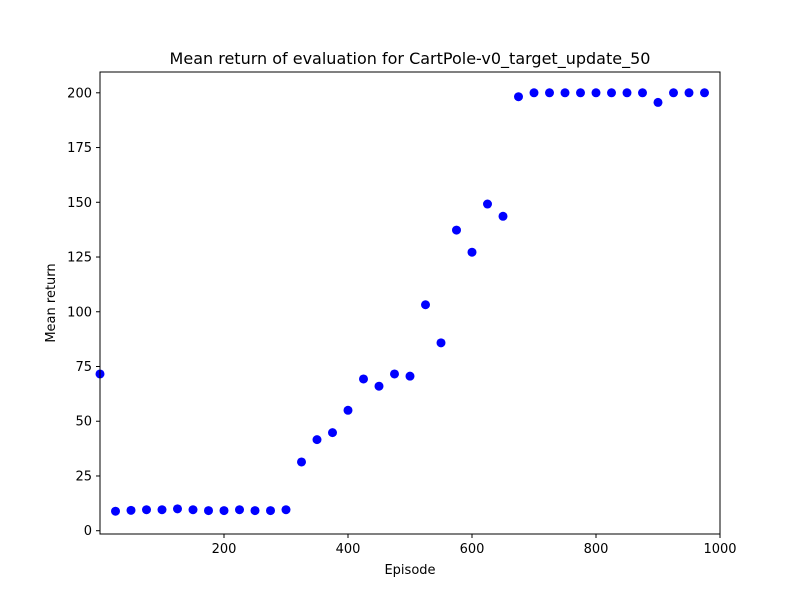 The height and width of the screenshot is (600, 800). What do you see at coordinates (79, 93) in the screenshot?
I see `y-tick-label: 200` at bounding box center [79, 93].